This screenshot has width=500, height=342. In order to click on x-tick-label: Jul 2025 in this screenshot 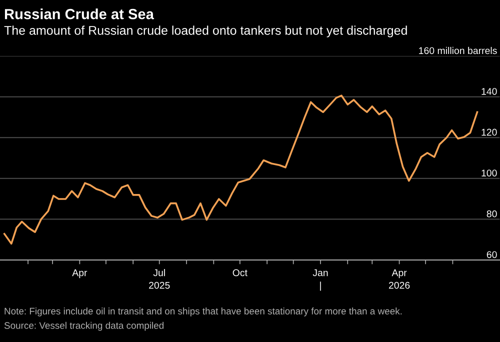, I will do `click(159, 279)`.